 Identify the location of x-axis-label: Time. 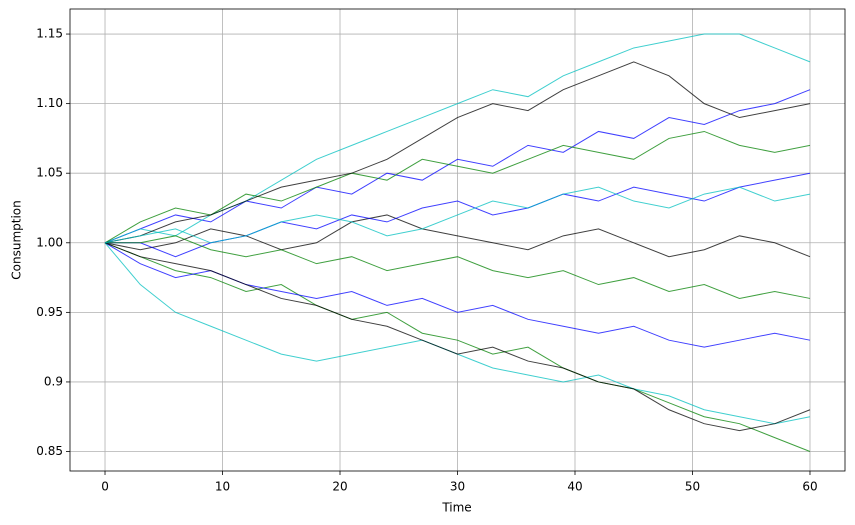
(456, 508).